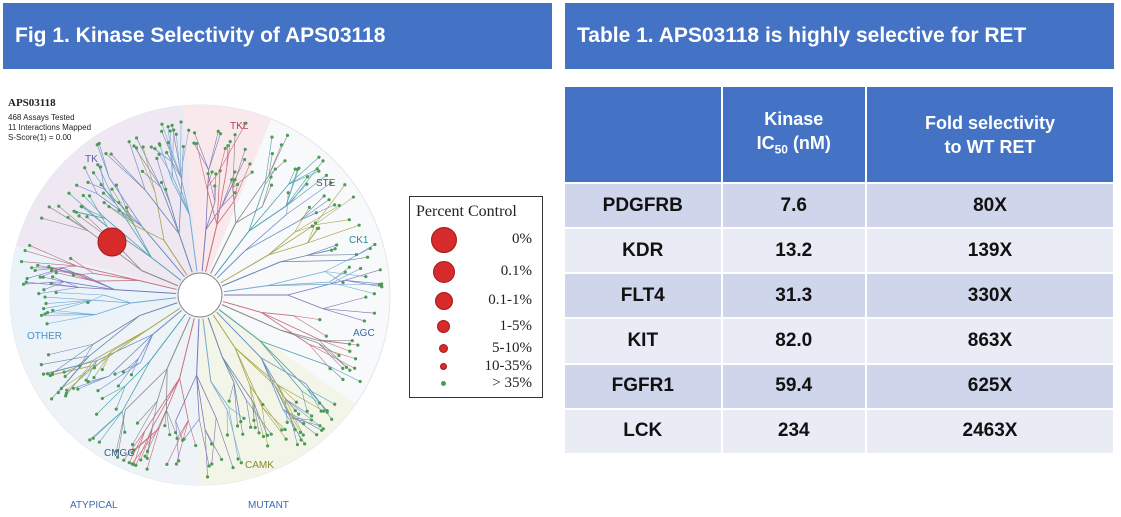  I want to click on cell-kinase: FGFR1, so click(643, 386).